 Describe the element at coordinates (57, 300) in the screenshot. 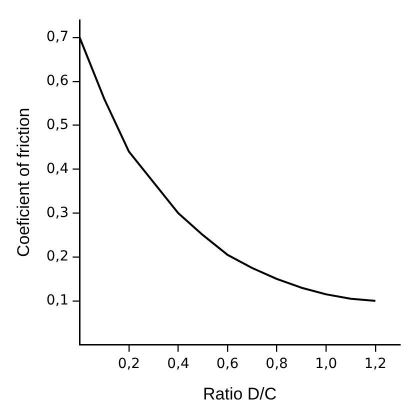

I see `y-tick-label: 0,1` at that location.